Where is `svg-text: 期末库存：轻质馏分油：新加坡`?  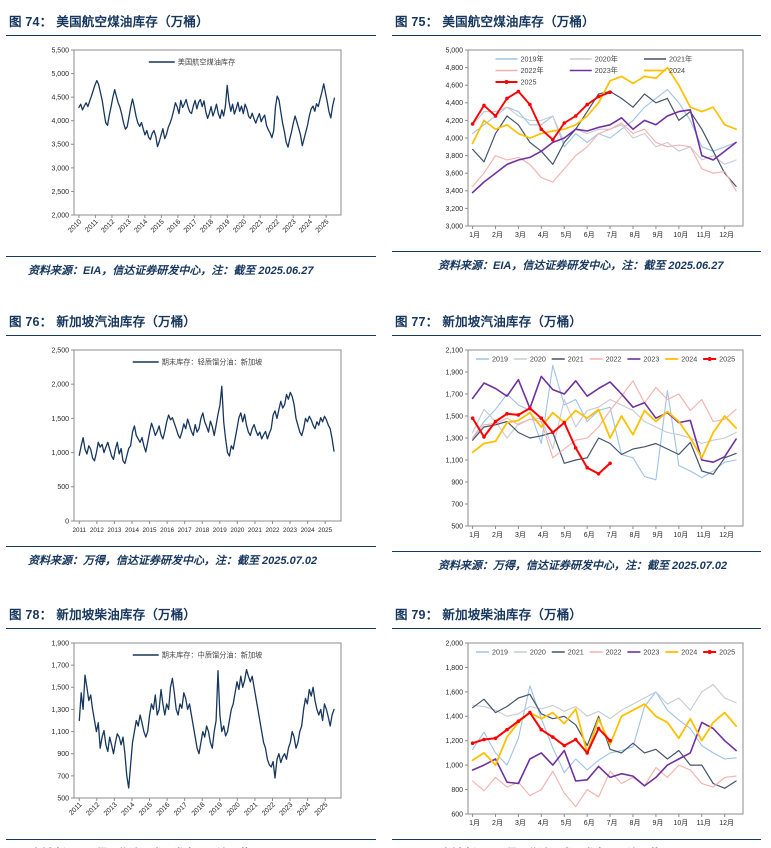 svg-text: 期末库存：轻质馏分油：新加坡 is located at coordinates (212, 362).